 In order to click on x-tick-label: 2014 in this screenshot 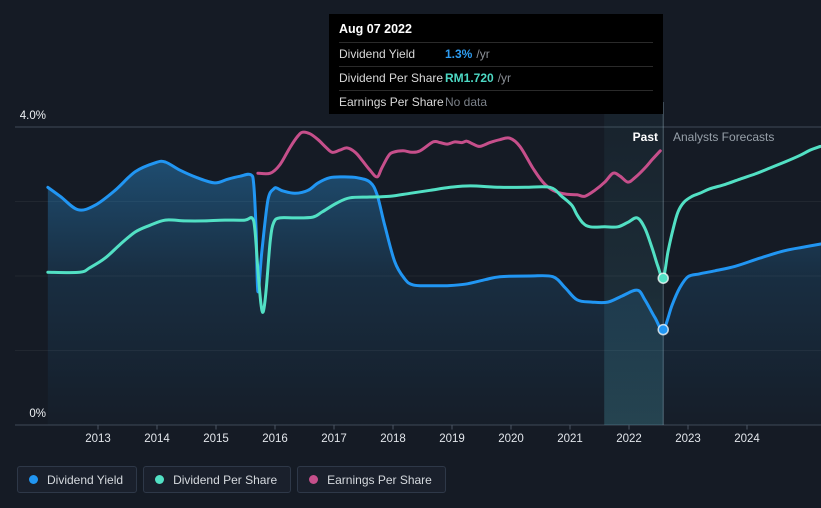, I will do `click(157, 439)`.